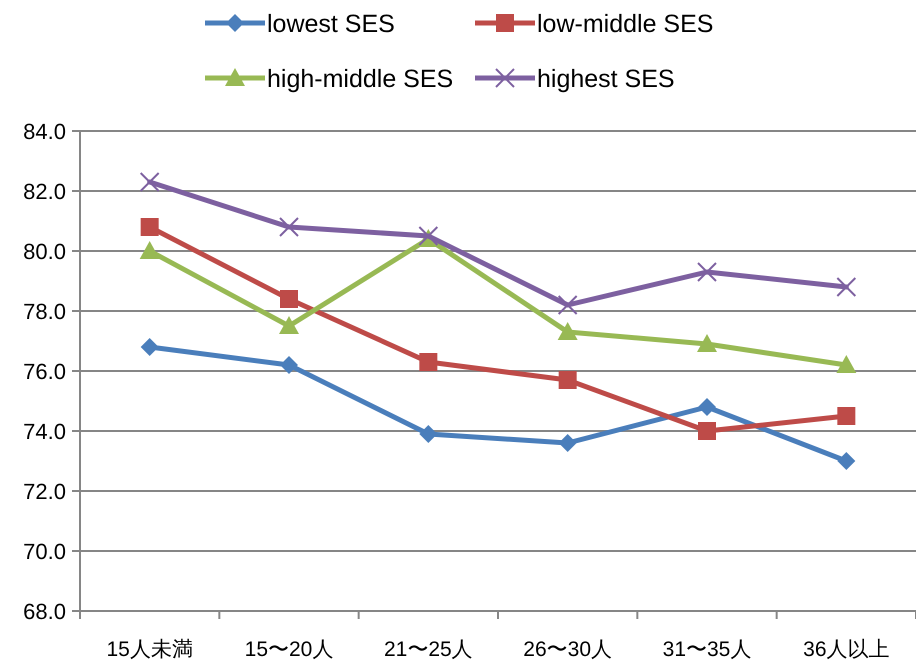 The width and height of the screenshot is (916, 664). I want to click on y-tick-label: 72.0, so click(44, 491).